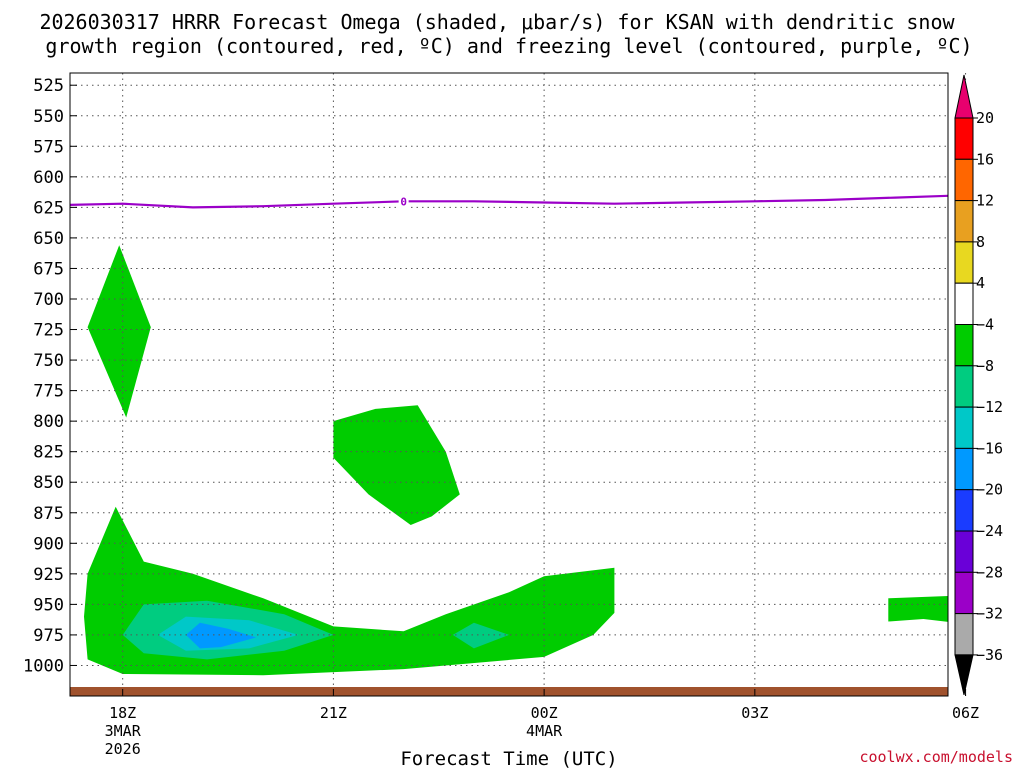  What do you see at coordinates (985, 118) in the screenshot?
I see `colorbar-label-0: 20` at bounding box center [985, 118].